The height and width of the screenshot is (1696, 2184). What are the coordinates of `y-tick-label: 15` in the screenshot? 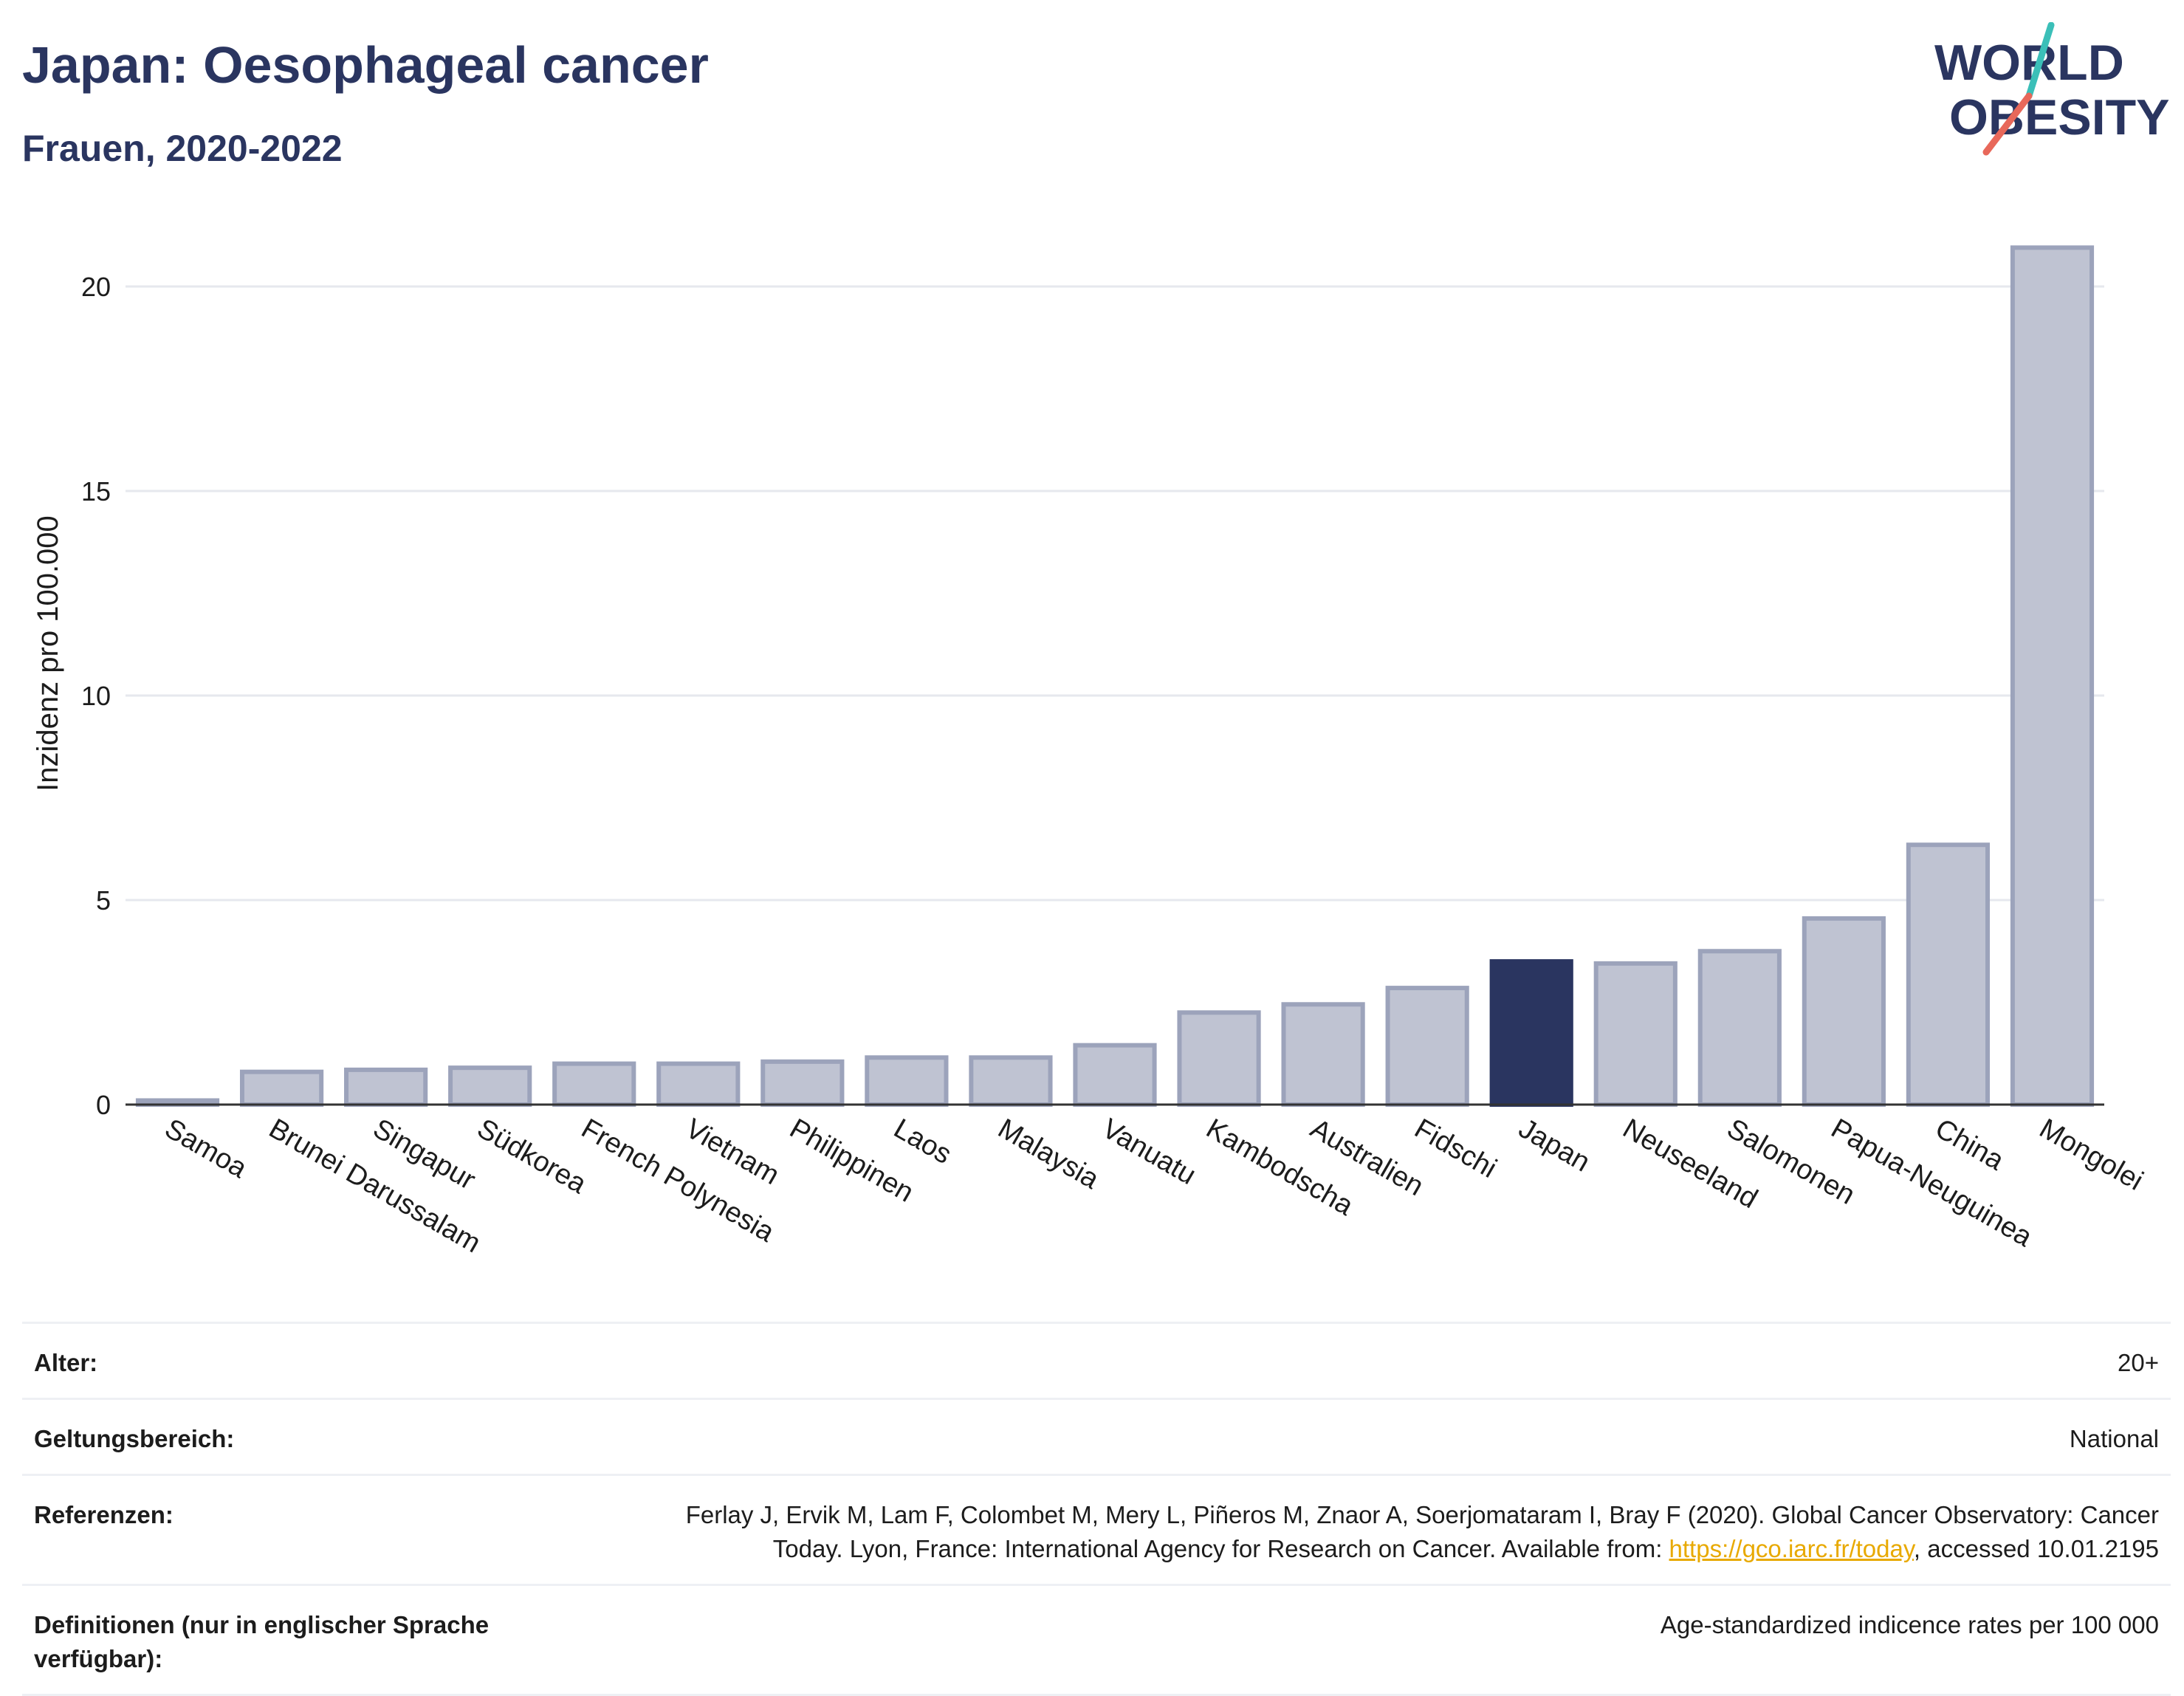 It's located at (96, 491).